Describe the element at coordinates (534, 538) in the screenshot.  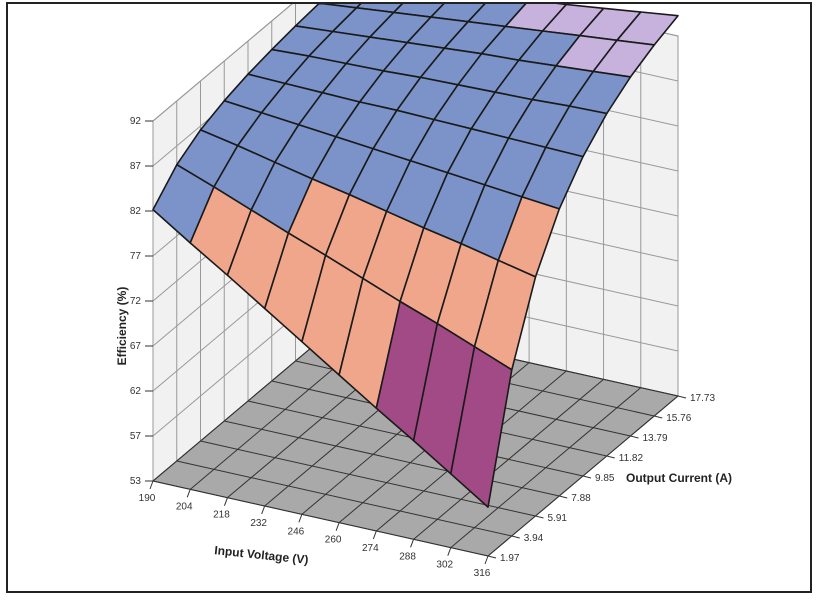
I see `y-tick-label: 3.94` at that location.